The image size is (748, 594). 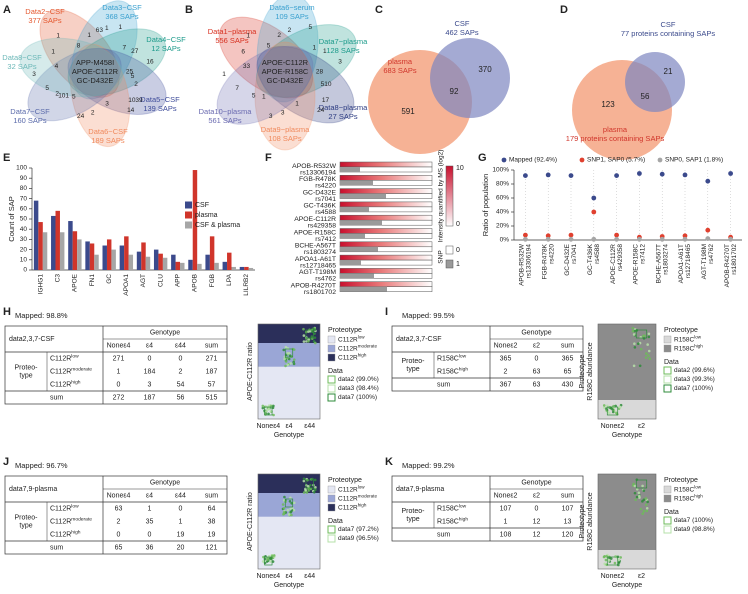 I want to click on x-tick-label: ε44, so click(x=309, y=426).